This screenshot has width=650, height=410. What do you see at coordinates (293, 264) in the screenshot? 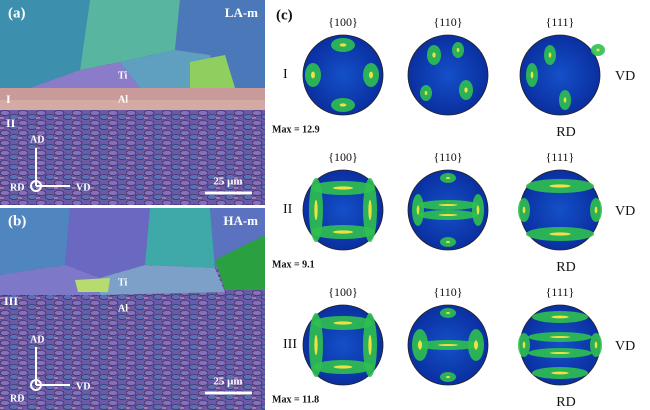
I see `max-label: Max = 9.1` at bounding box center [293, 264].